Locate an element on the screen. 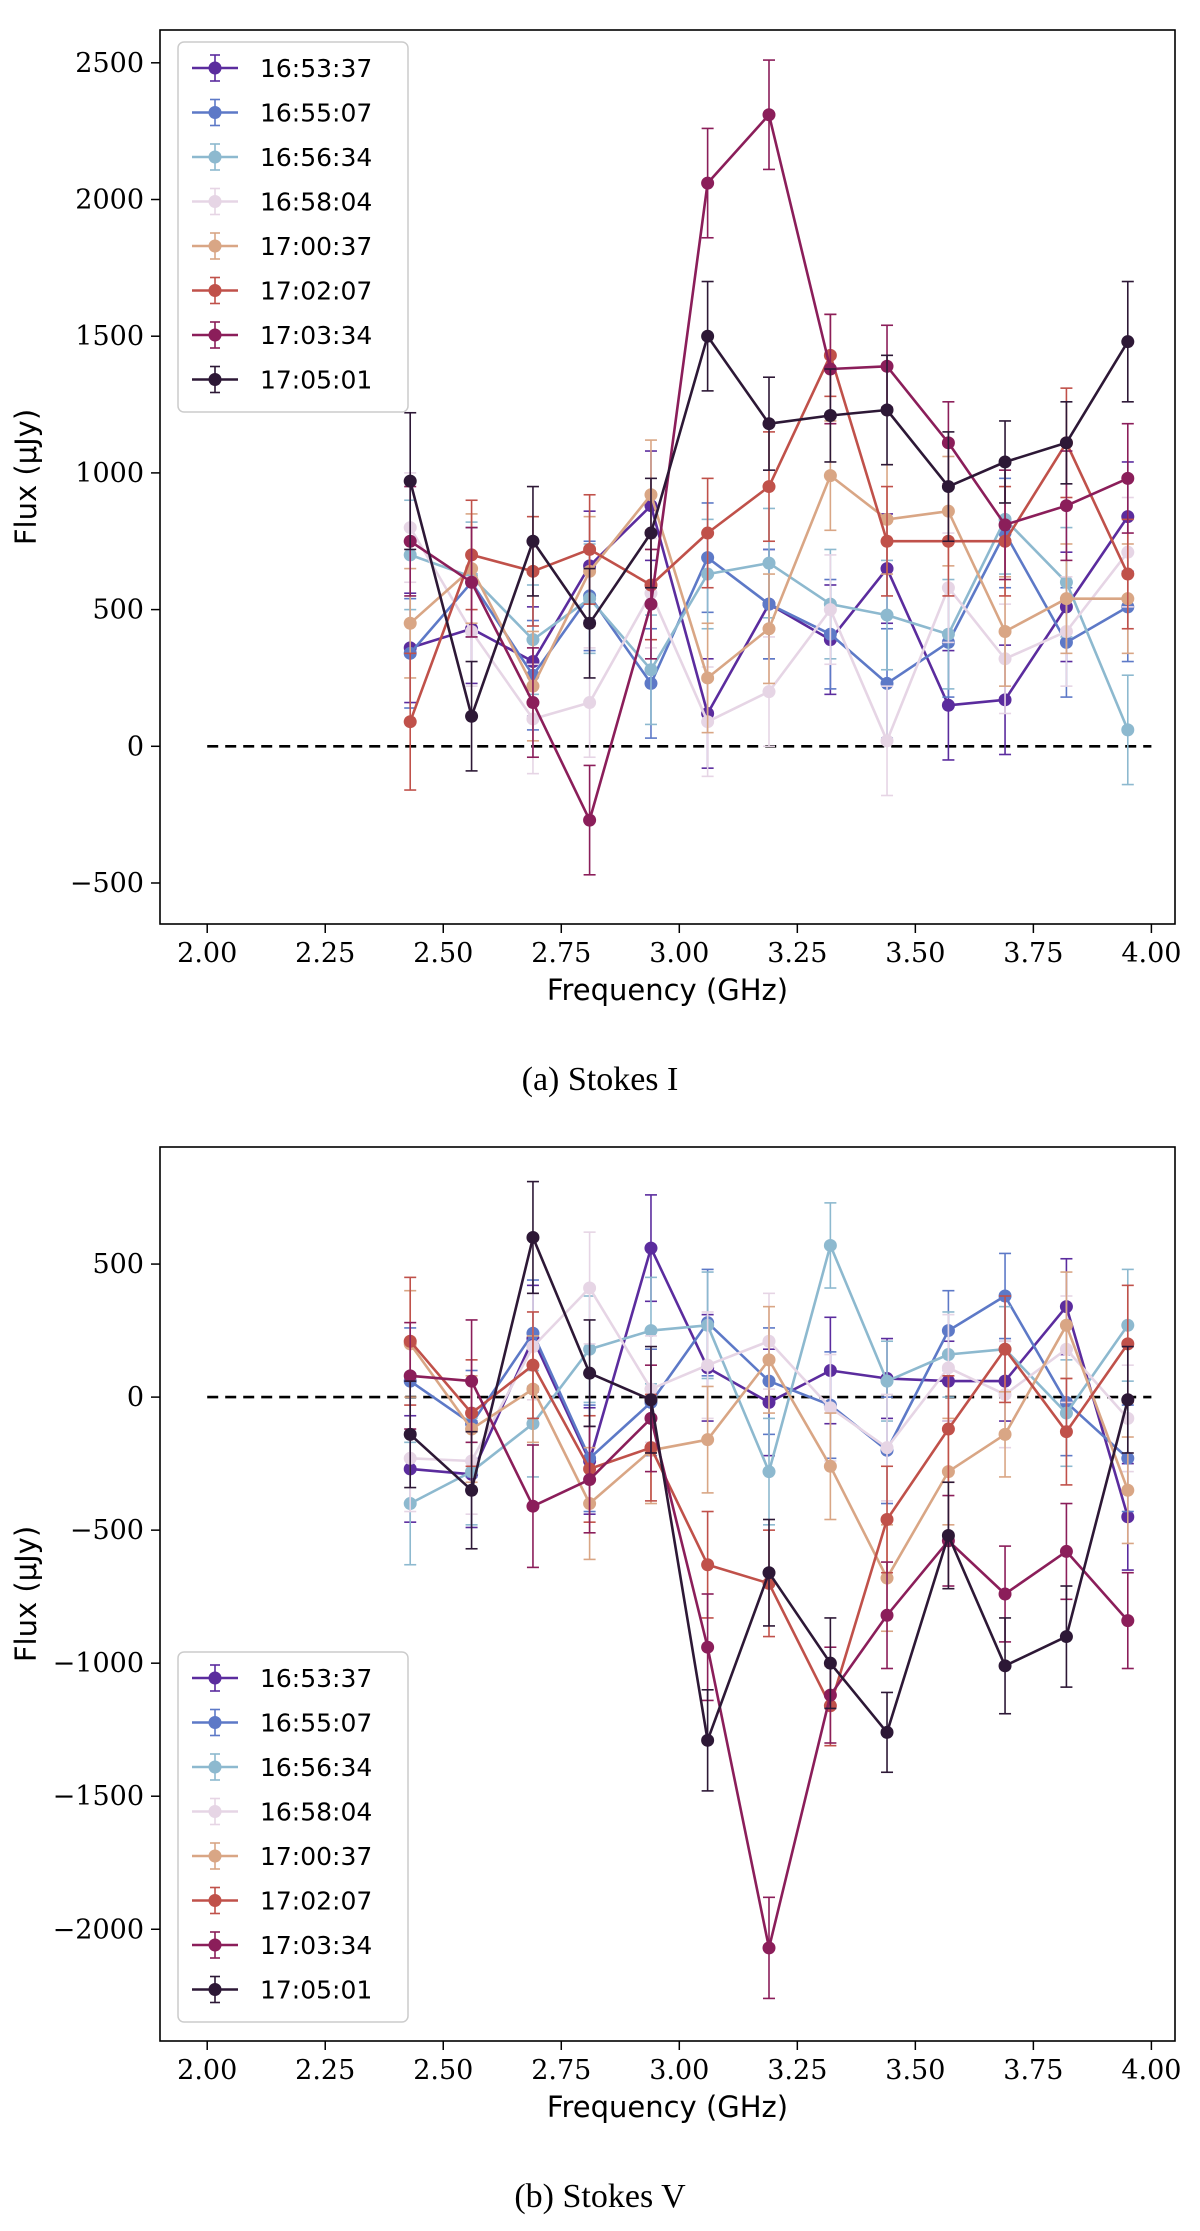 The width and height of the screenshot is (1200, 2231). legend-item: 16:55:07 is located at coordinates (282, 1723).